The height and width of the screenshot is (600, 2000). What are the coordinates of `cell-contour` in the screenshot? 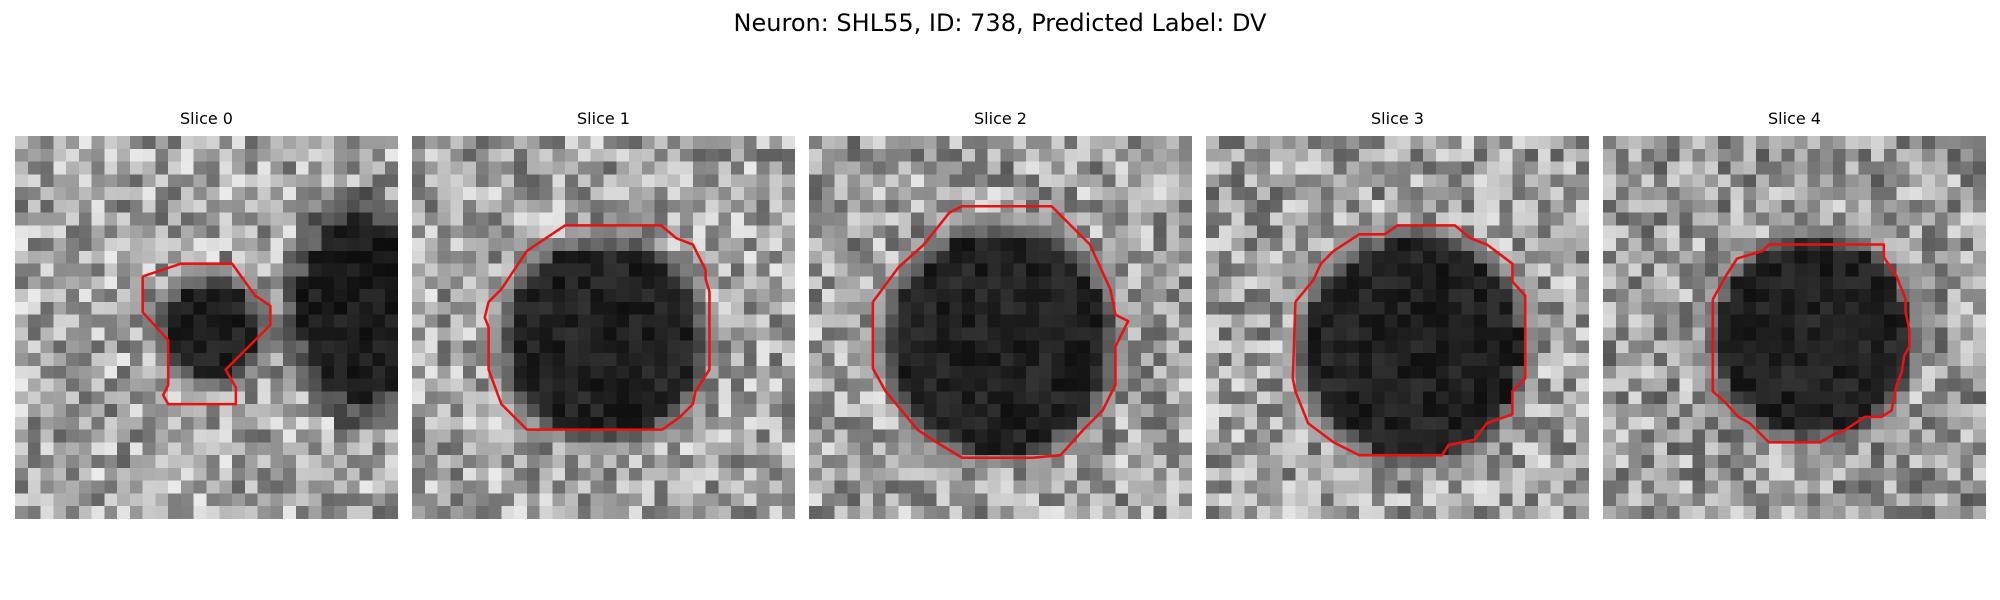 It's located at (1811, 343).